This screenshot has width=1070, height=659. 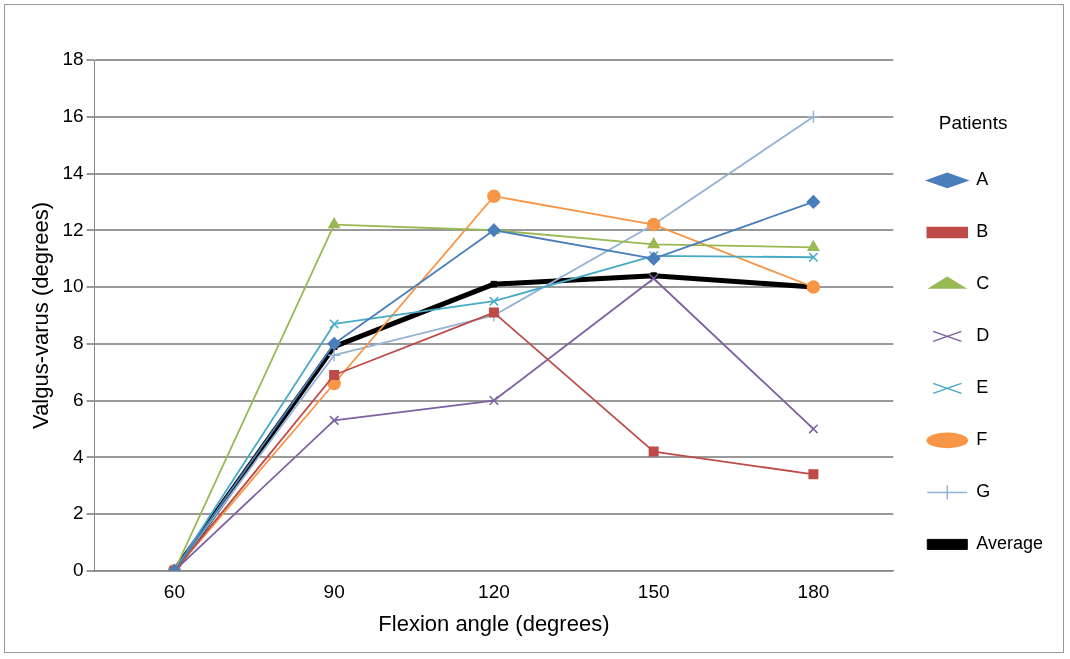 What do you see at coordinates (78, 456) in the screenshot?
I see `y-tick-label: 4` at bounding box center [78, 456].